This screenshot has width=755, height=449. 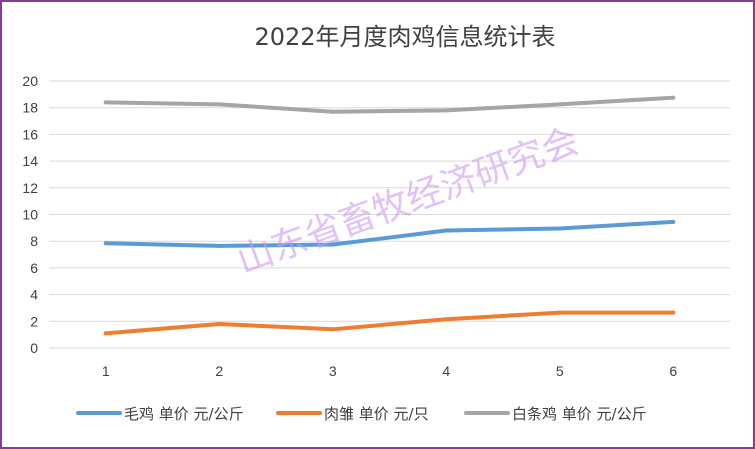 What do you see at coordinates (34, 295) in the screenshot?
I see `y-tick-label: 4` at bounding box center [34, 295].